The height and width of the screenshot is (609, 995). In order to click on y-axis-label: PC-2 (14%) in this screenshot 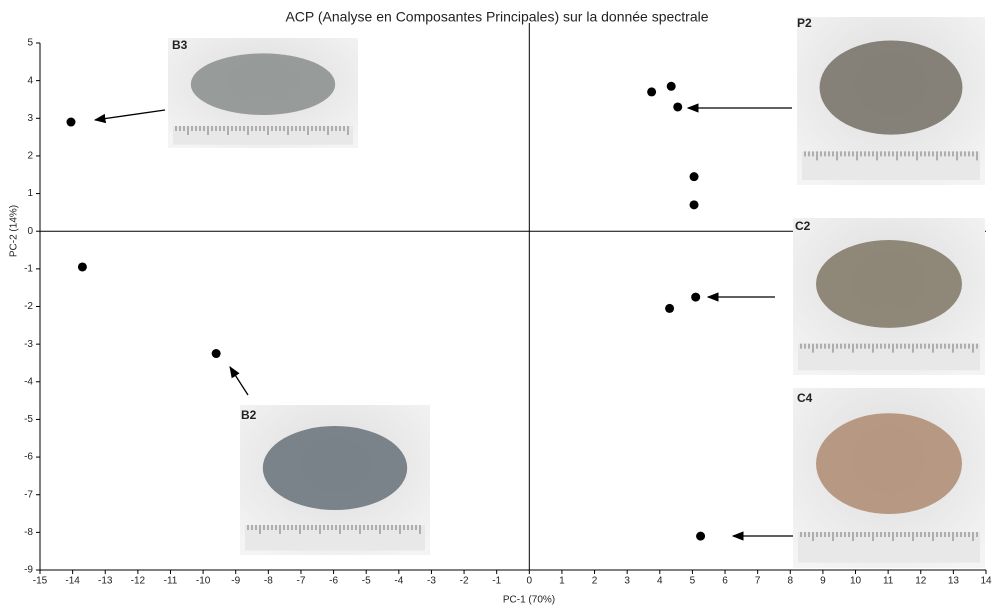, I will do `click(14, 231)`.